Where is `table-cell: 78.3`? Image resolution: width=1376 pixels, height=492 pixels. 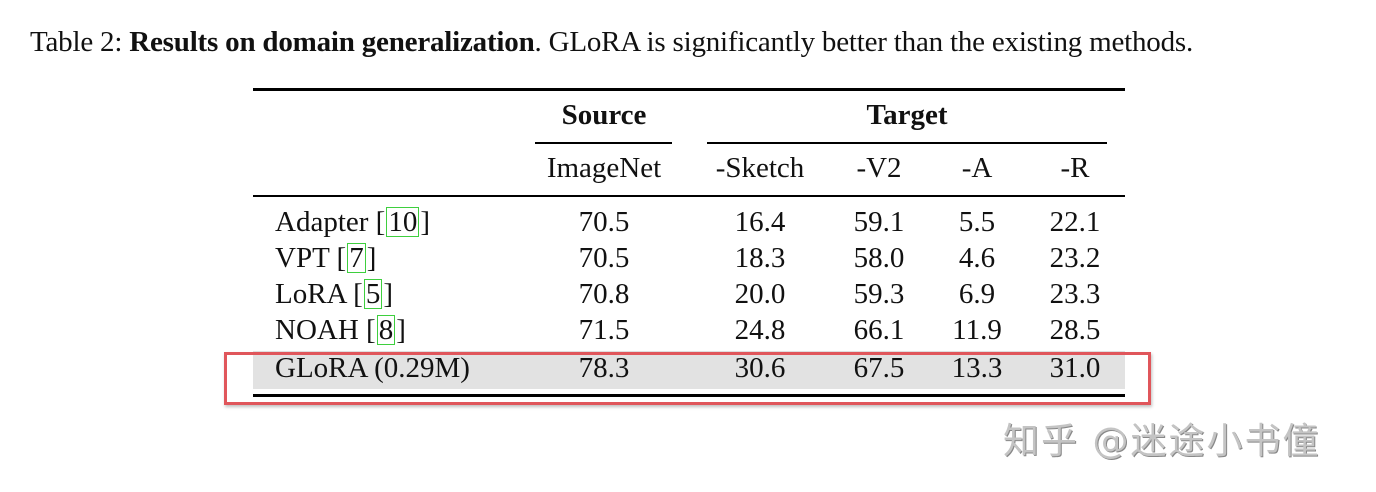
table-cell: 78.3 is located at coordinates (604, 368).